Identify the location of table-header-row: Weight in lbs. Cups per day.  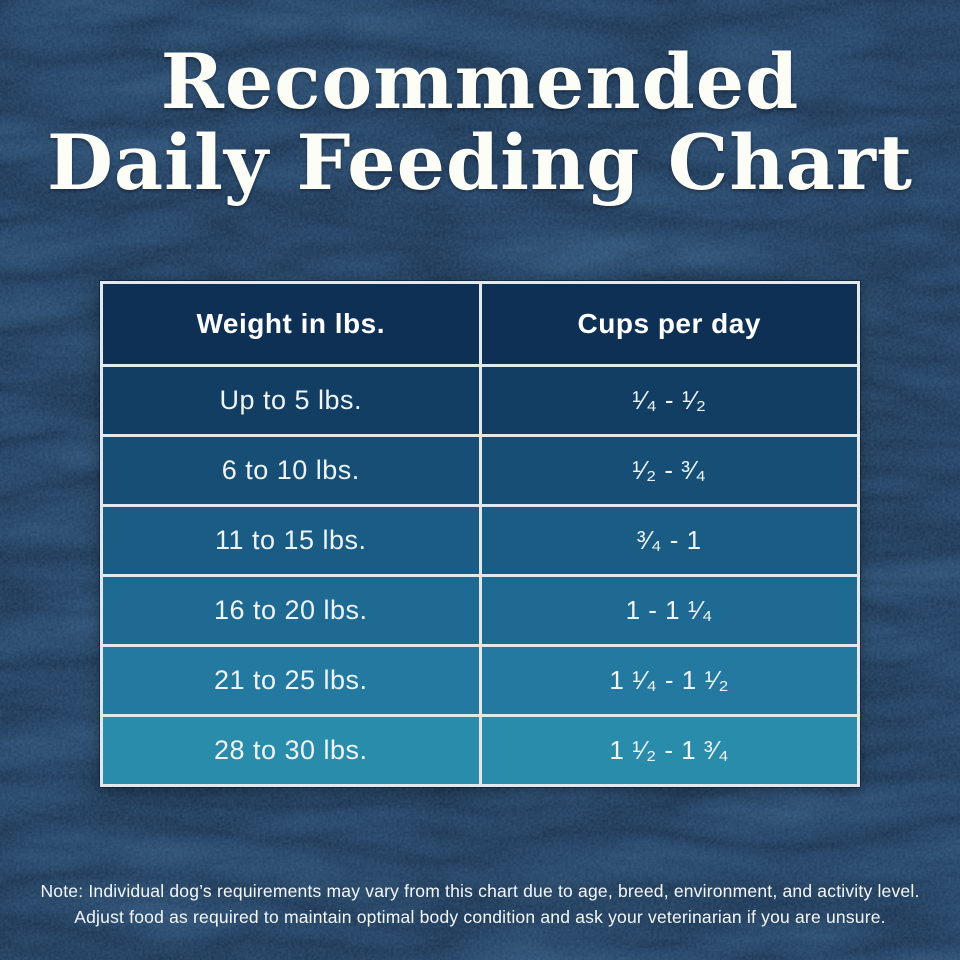
(480, 324).